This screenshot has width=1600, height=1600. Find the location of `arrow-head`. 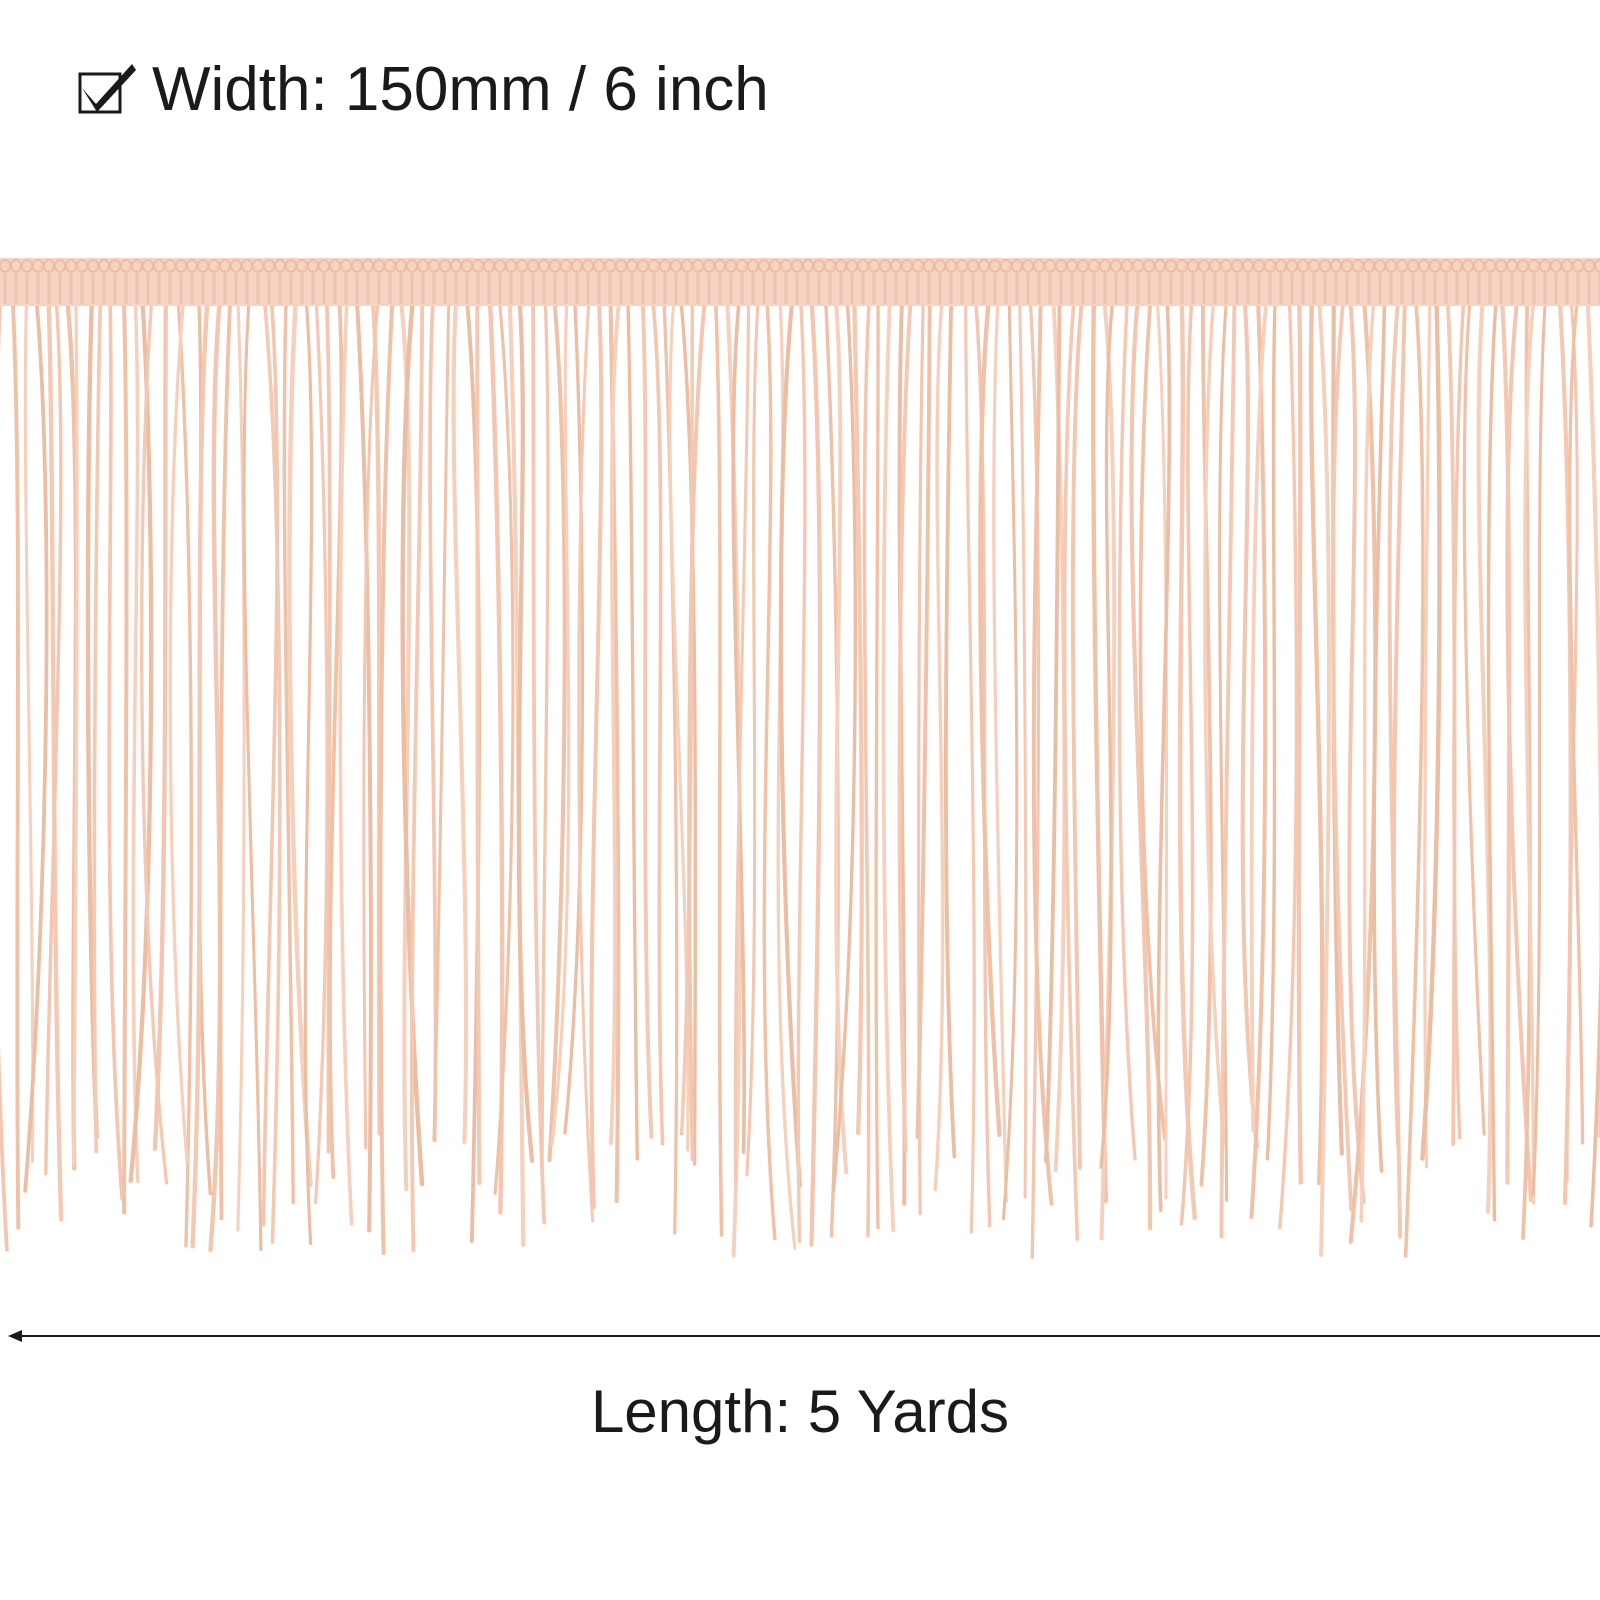

arrow-head is located at coordinates (15, 1336).